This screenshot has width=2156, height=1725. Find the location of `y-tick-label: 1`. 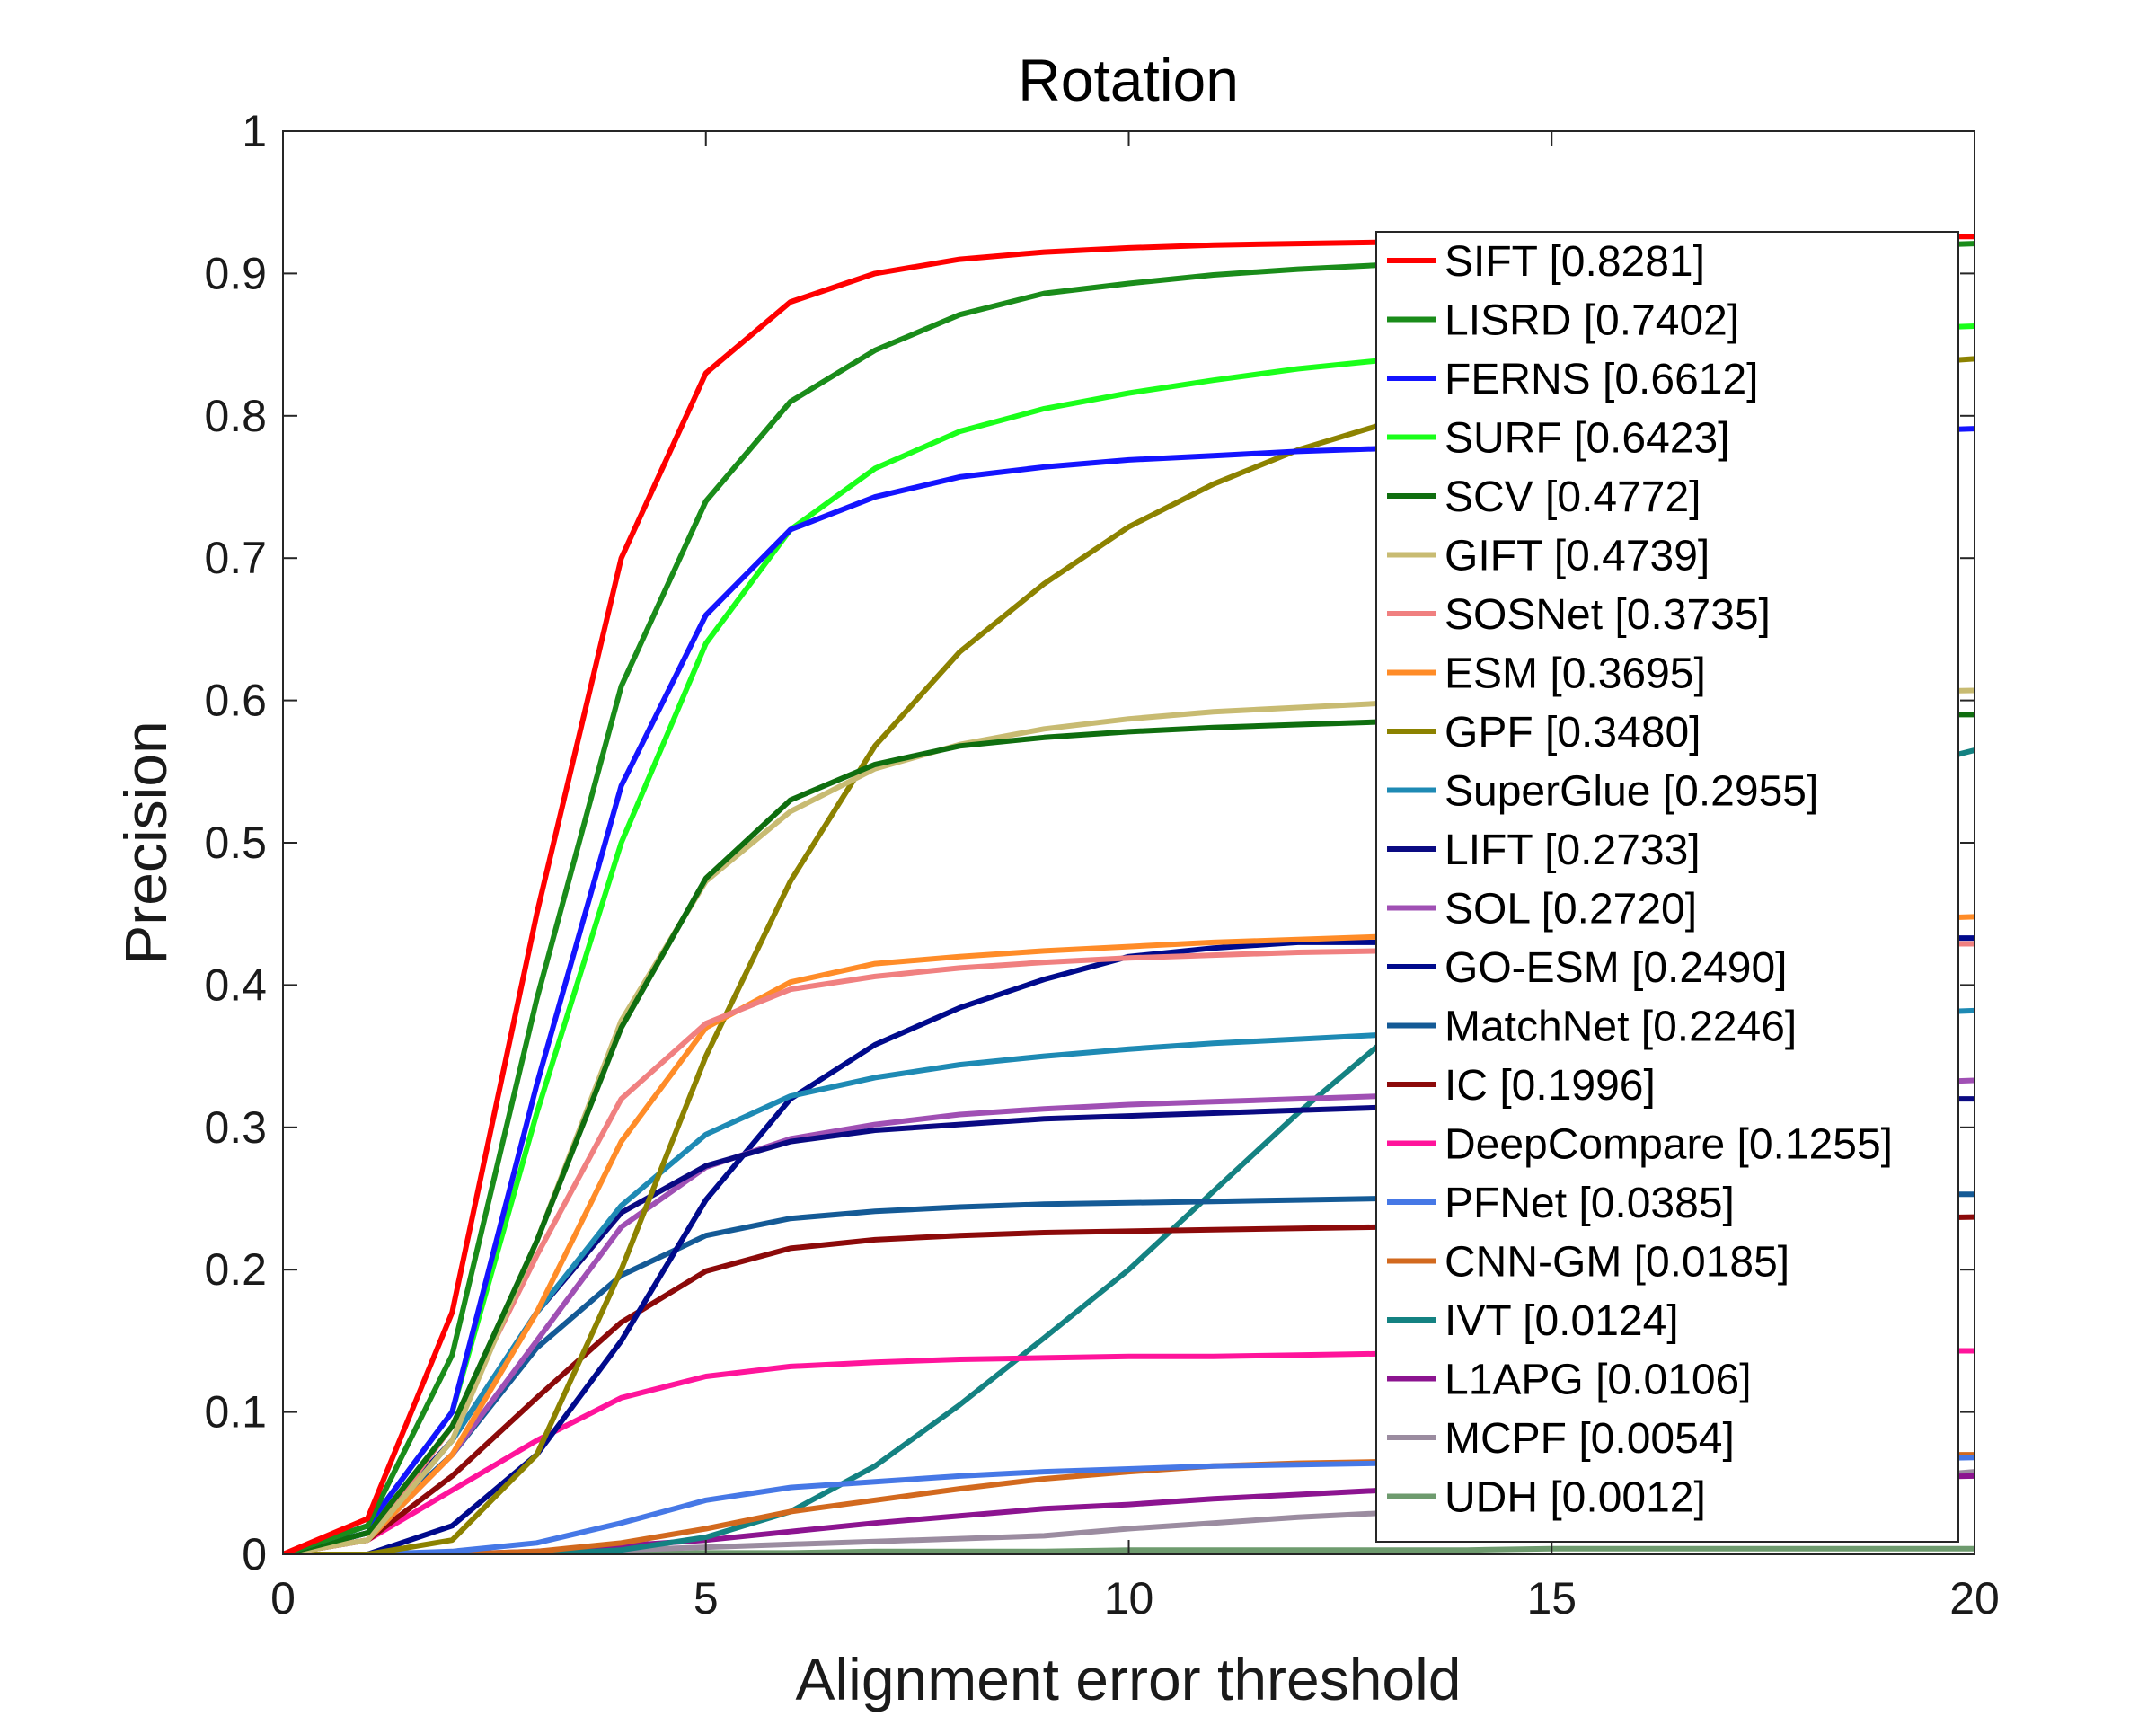

y-tick-label: 1 is located at coordinates (255, 131).